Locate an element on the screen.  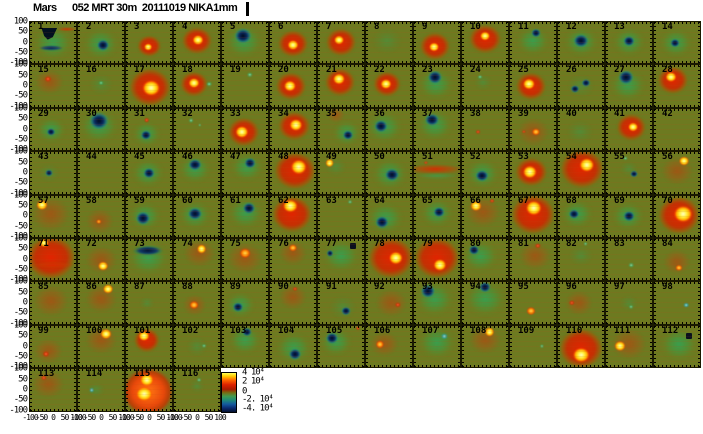
panel-number: 74 is located at coordinates (187, 243).